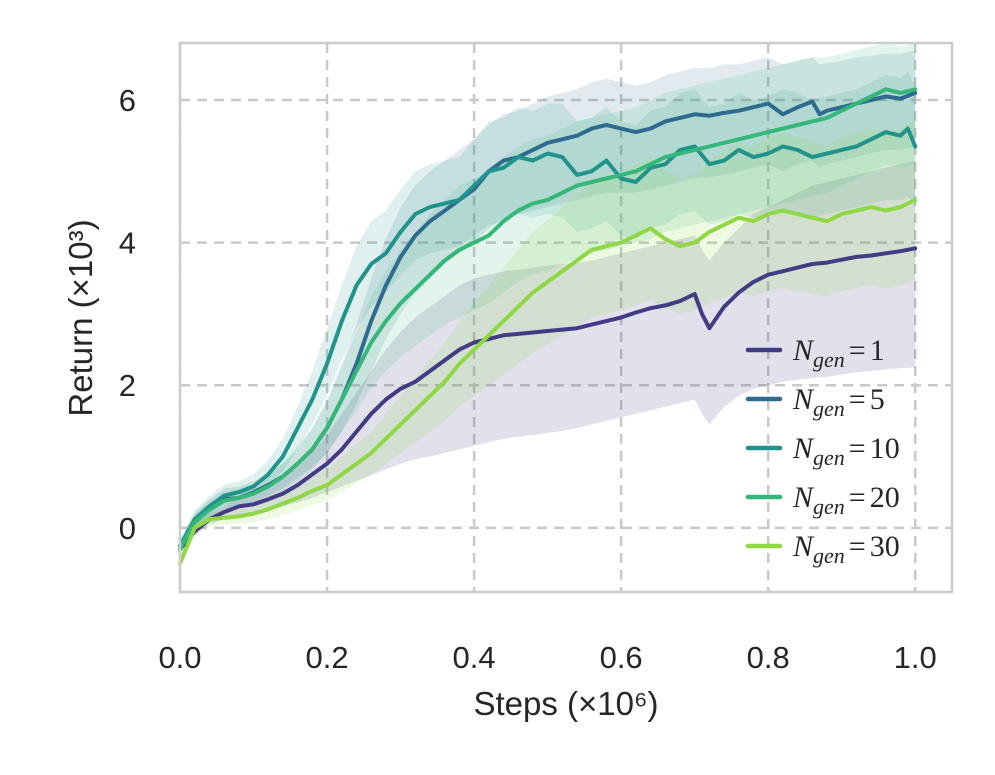 Image resolution: width=995 pixels, height=775 pixels. Describe the element at coordinates (179, 657) in the screenshot. I see `x-tick-label: 0.0` at that location.